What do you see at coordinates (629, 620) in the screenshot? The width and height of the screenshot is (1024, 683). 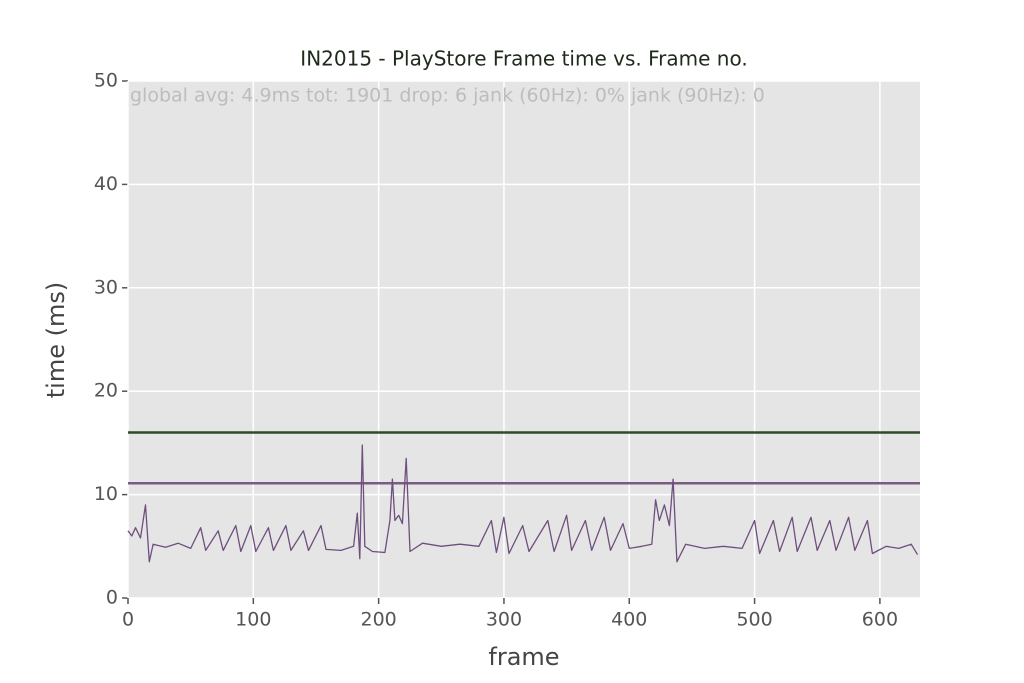 I see `x-tick-label: 400` at bounding box center [629, 620].